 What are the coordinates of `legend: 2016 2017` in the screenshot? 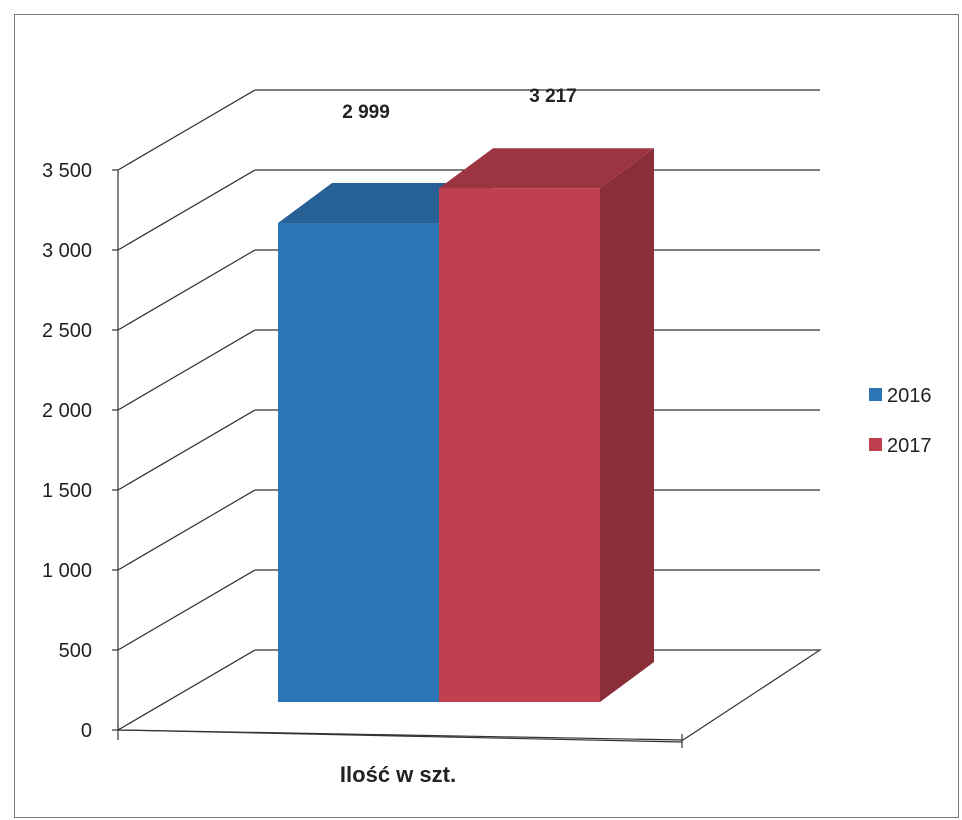 It's located at (900, 421).